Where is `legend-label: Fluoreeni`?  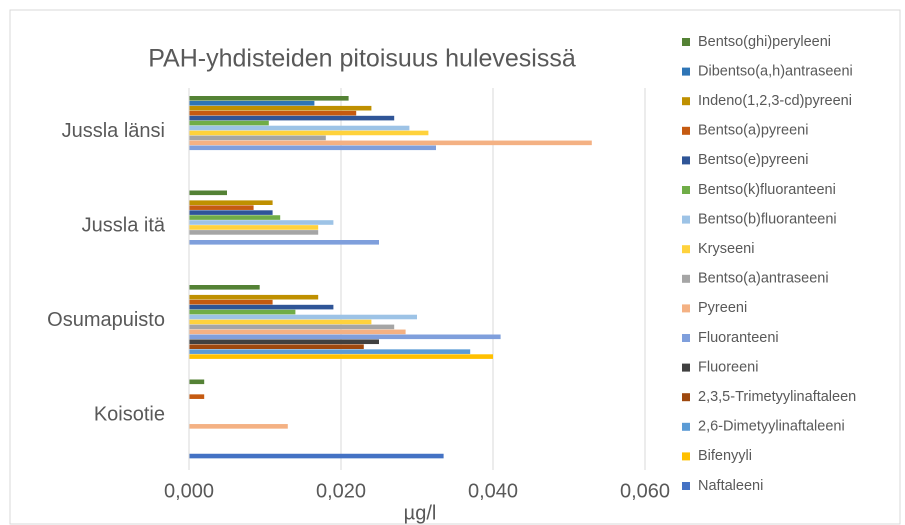
legend-label: Fluoreeni is located at coordinates (728, 367).